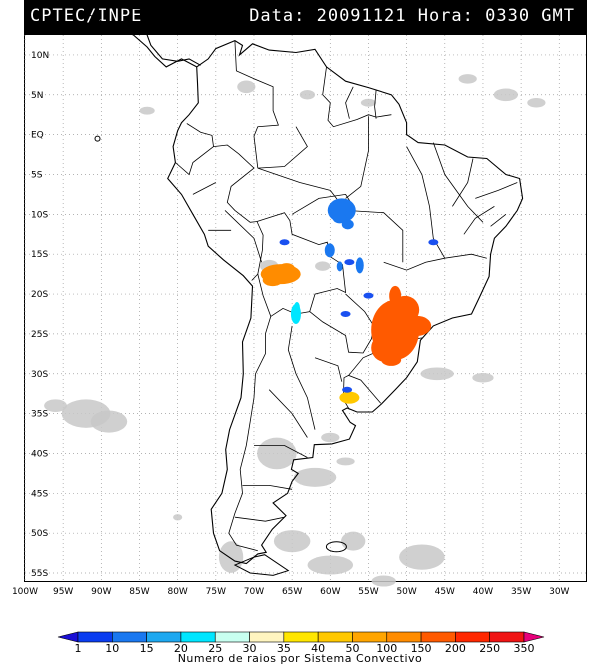 The width and height of the screenshot is (600, 670). What do you see at coordinates (483, 592) in the screenshot?
I see `lon-tick-label: 40W` at bounding box center [483, 592].